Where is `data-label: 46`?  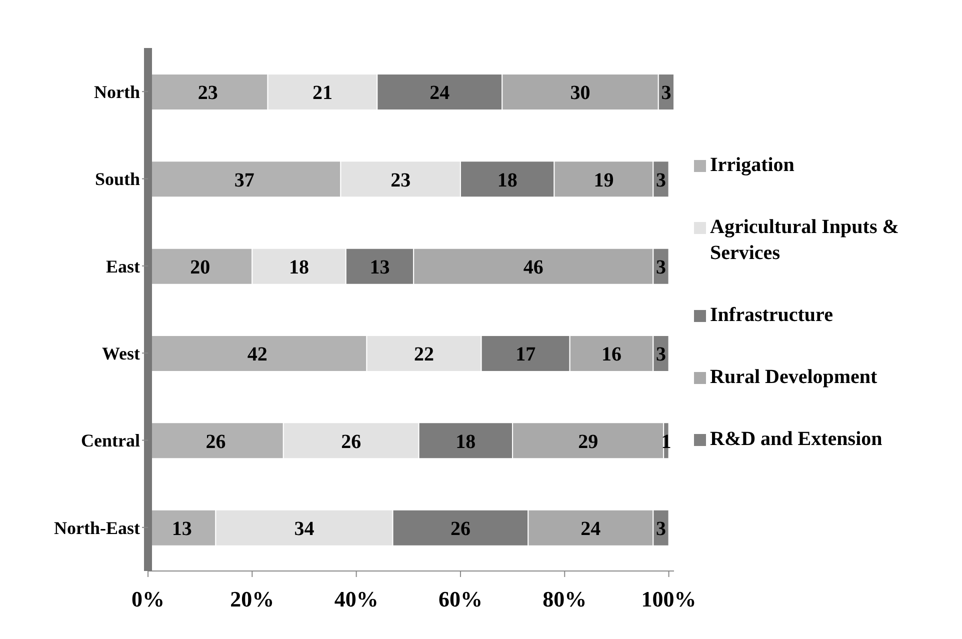 data-label: 46 is located at coordinates (533, 267).